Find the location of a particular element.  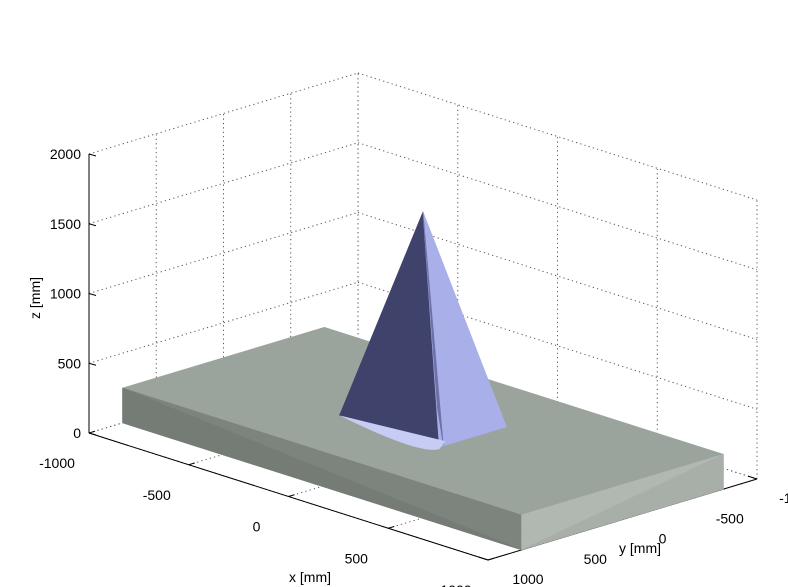

y-axis-label: y [mm] is located at coordinates (640, 548).